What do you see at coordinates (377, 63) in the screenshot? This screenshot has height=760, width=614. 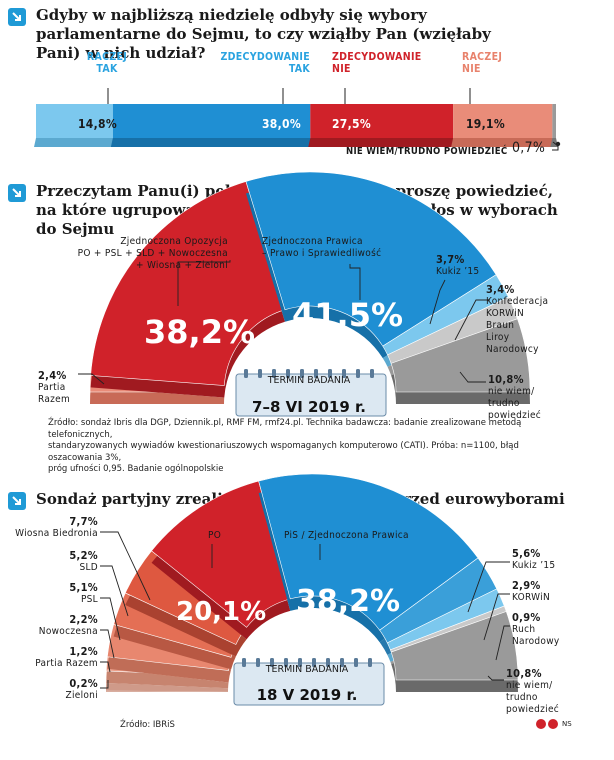 I see `label-zdecydowanie-nie: ZDECYDOWANIE NIE` at bounding box center [377, 63].